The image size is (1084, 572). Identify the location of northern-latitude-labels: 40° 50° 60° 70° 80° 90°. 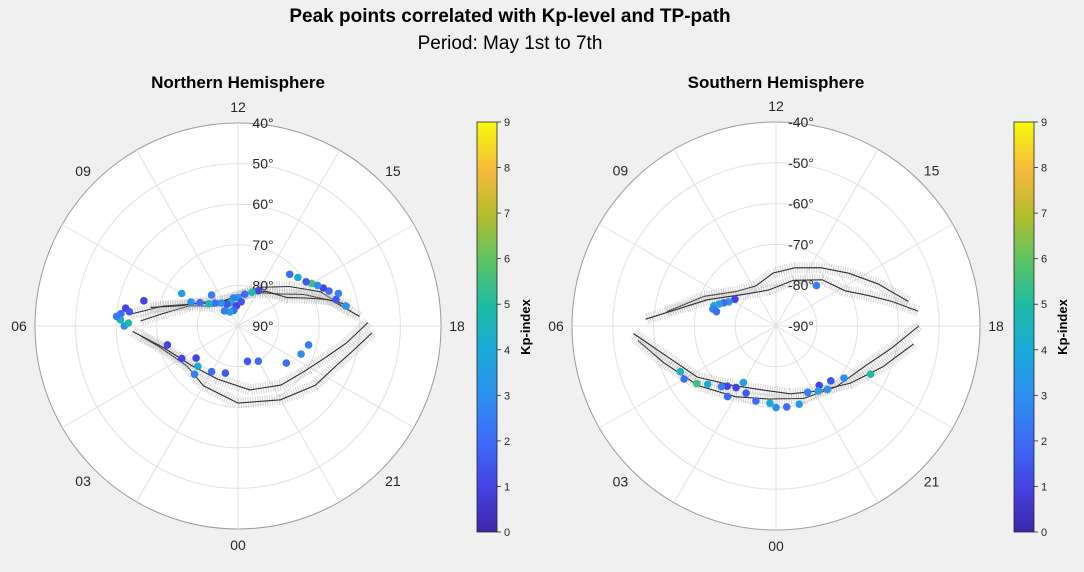
(262, 224).